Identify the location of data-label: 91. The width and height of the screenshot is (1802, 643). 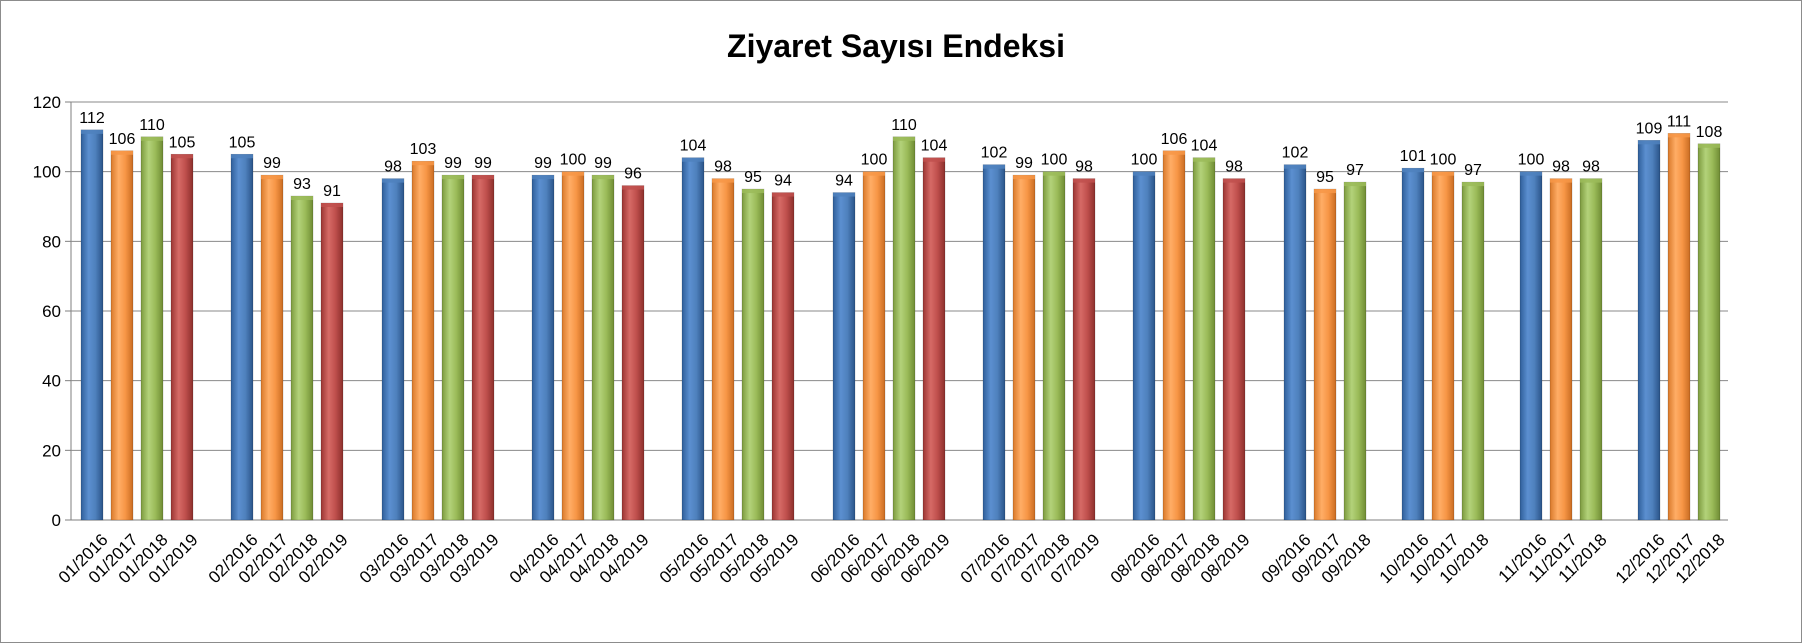
(332, 191).